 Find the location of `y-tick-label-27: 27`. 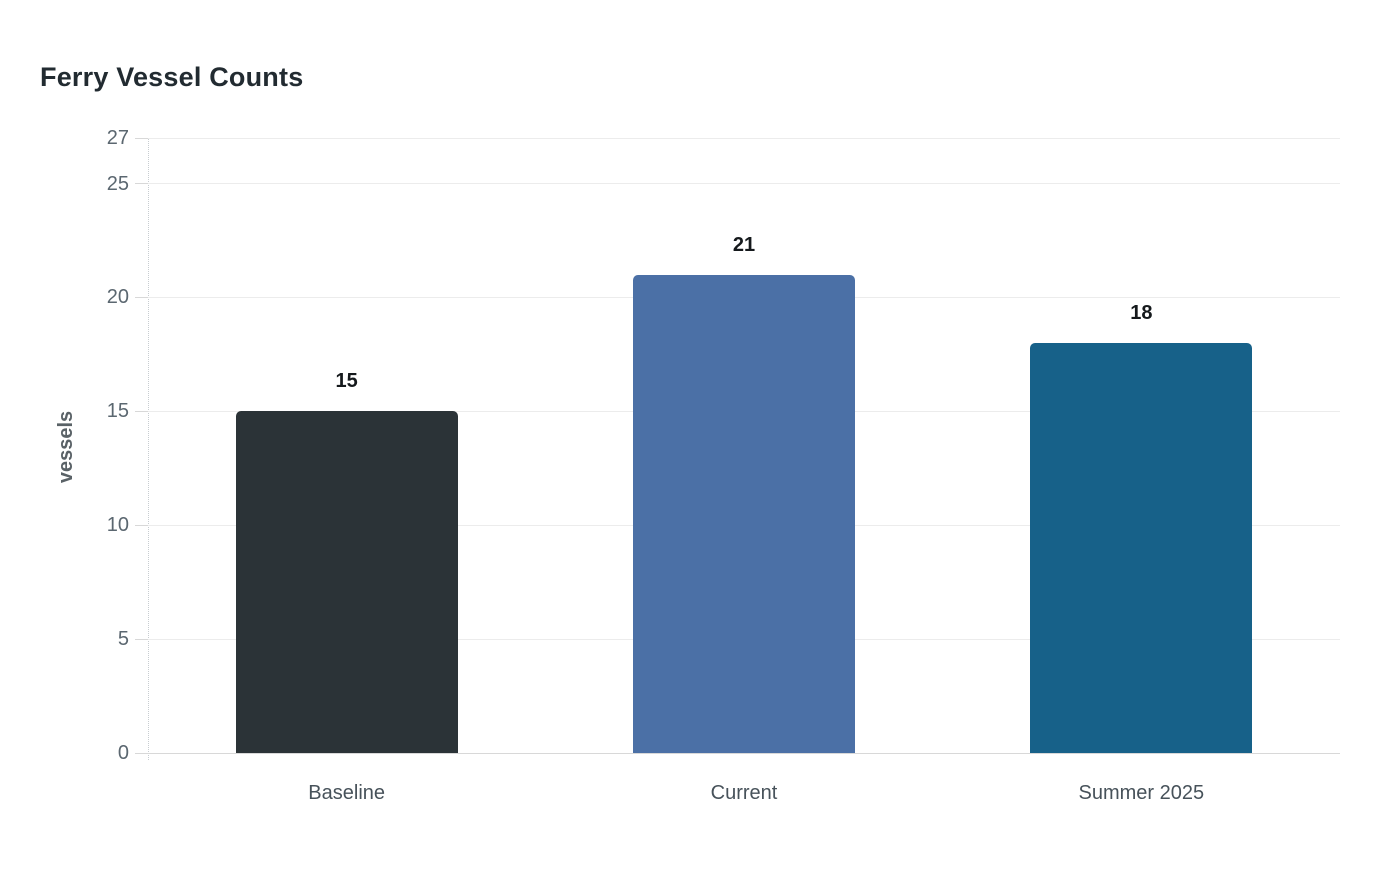

y-tick-label-27: 27 is located at coordinates (117, 138).